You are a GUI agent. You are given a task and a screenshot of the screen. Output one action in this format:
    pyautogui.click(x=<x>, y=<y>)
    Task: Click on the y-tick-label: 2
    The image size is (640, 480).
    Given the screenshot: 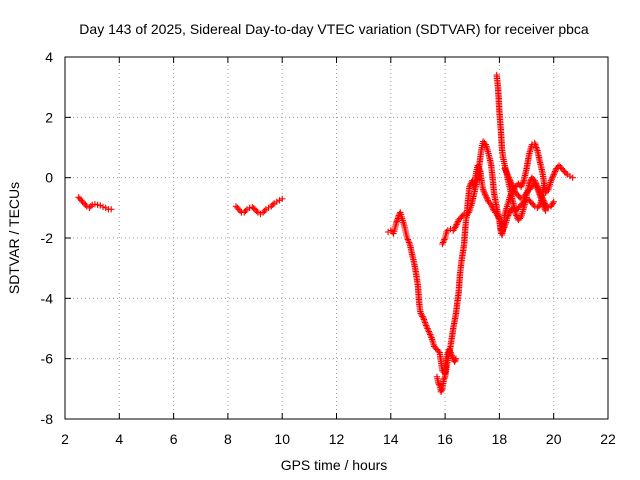 What is the action you would take?
    pyautogui.click(x=49, y=117)
    